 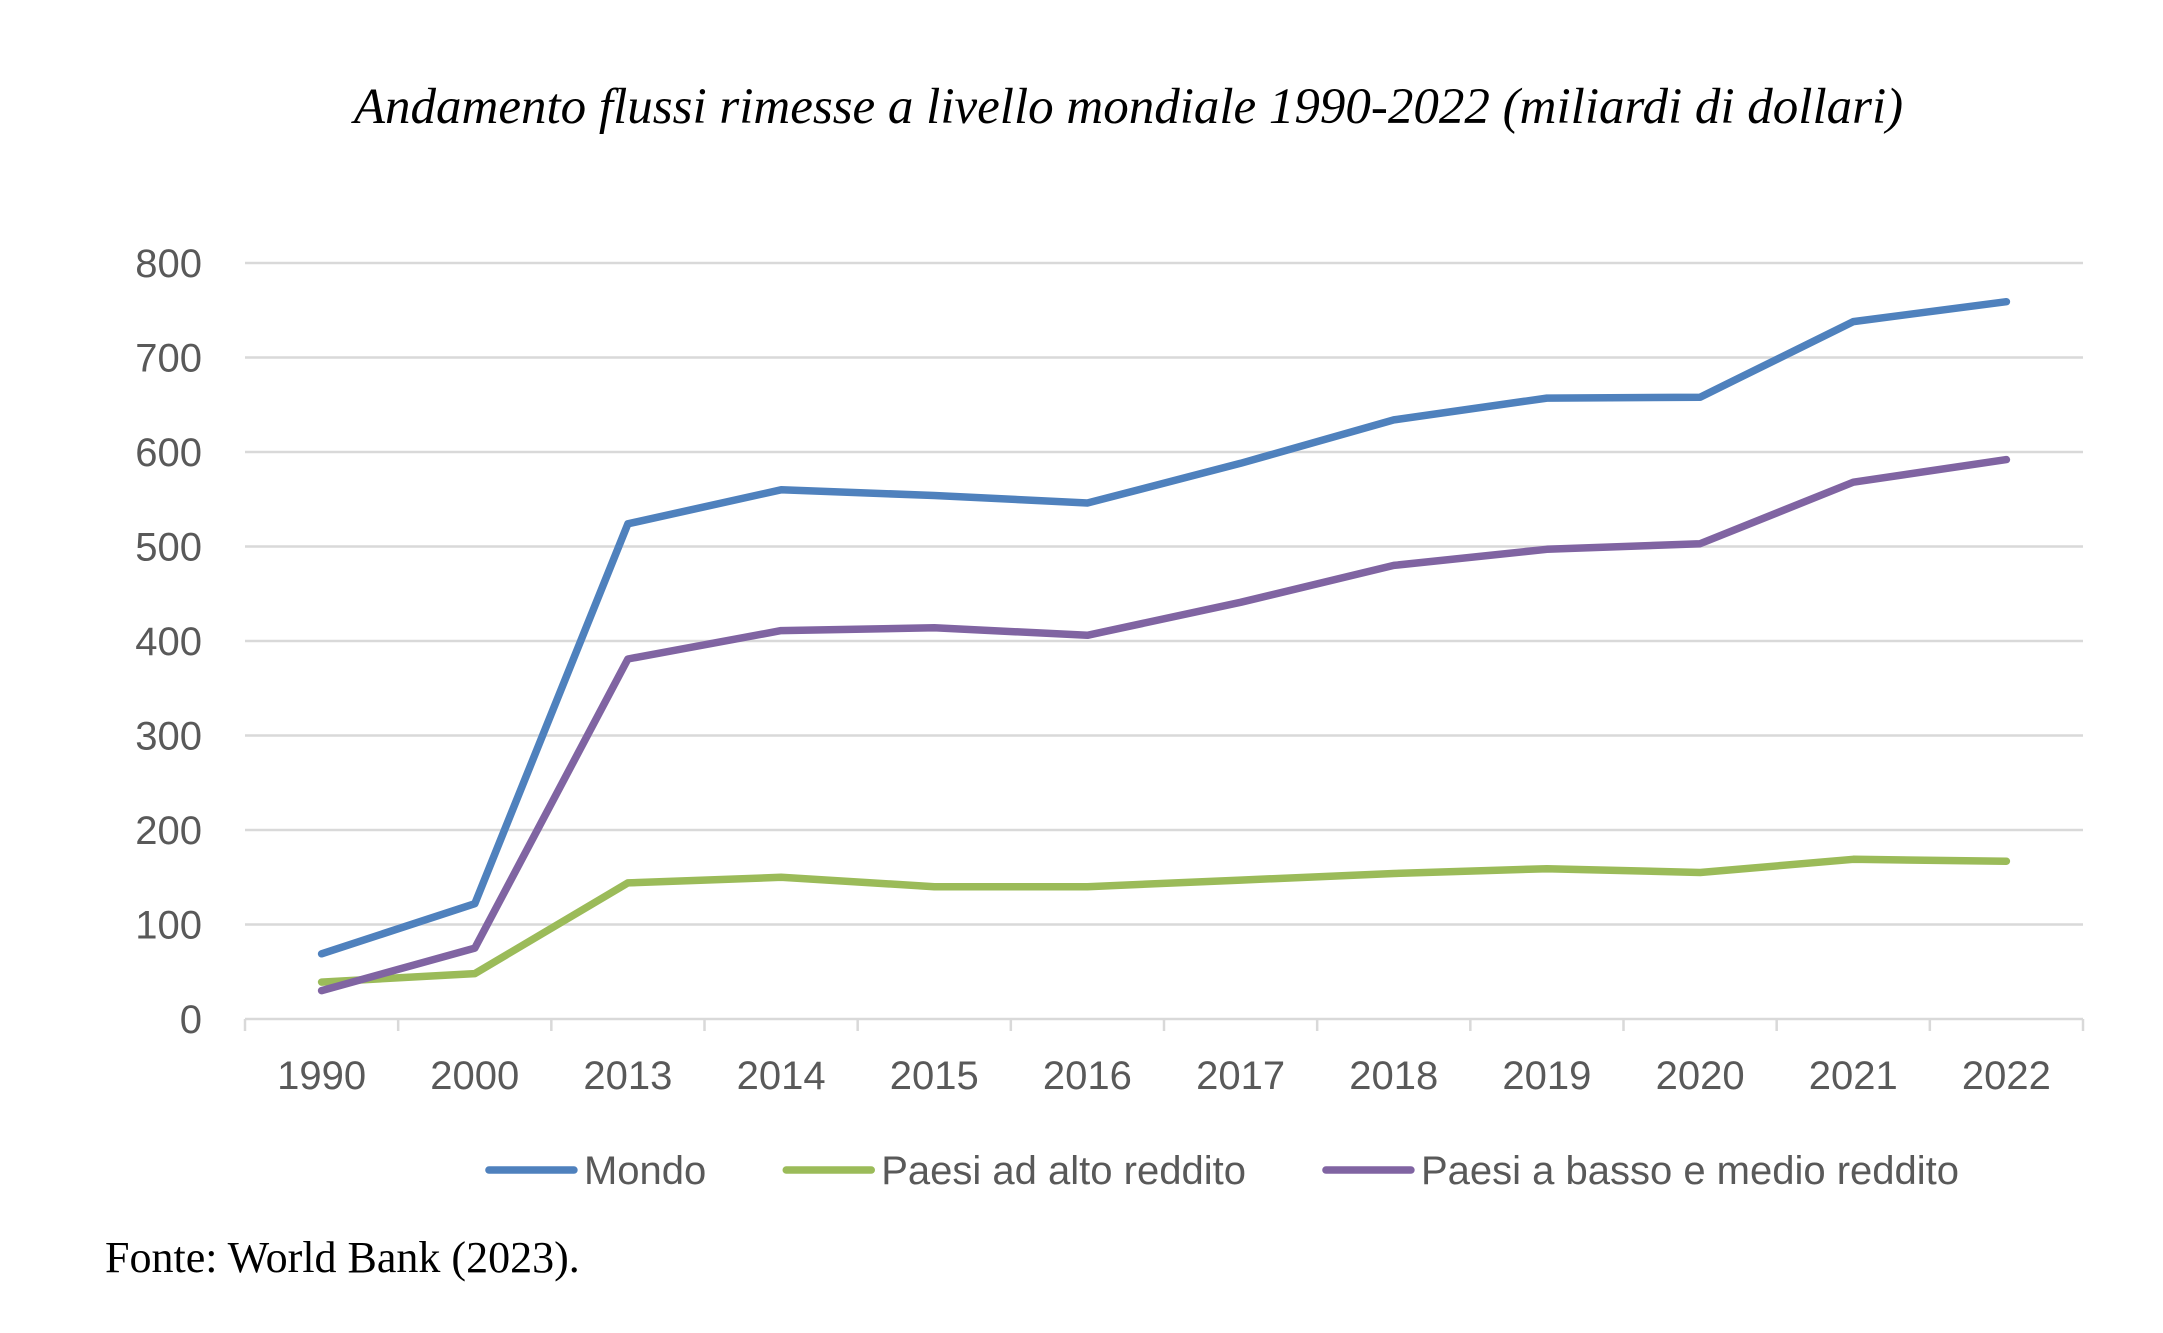 I want to click on y-tick-label: 700, so click(x=168, y=359).